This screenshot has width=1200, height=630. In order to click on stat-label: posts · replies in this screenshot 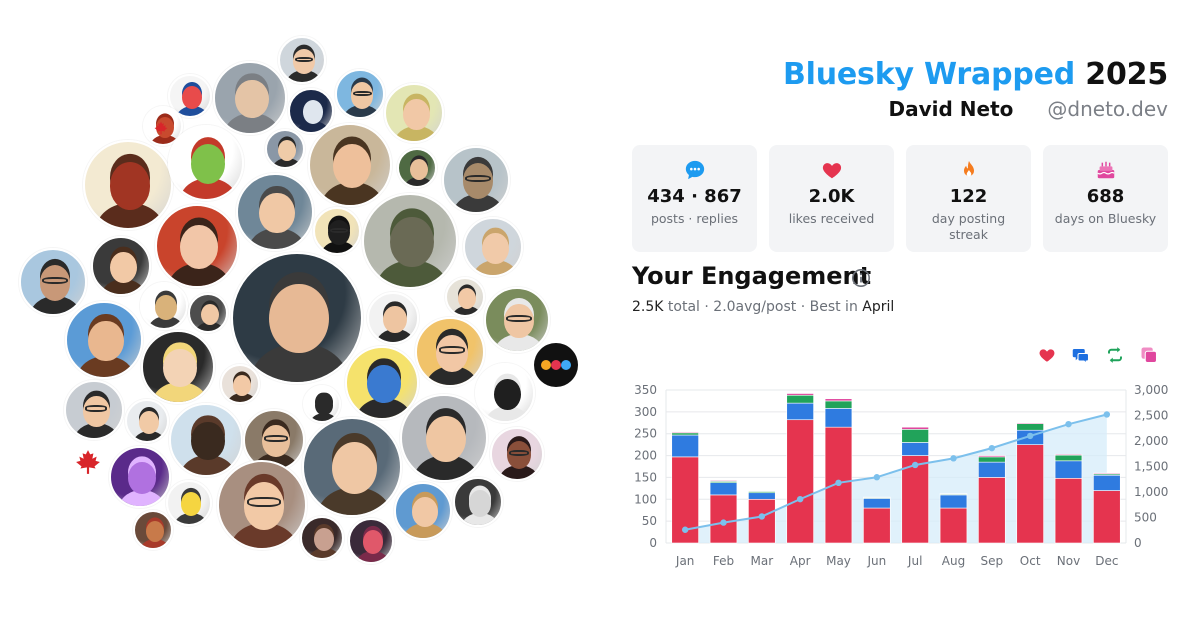, I will do `click(694, 218)`.